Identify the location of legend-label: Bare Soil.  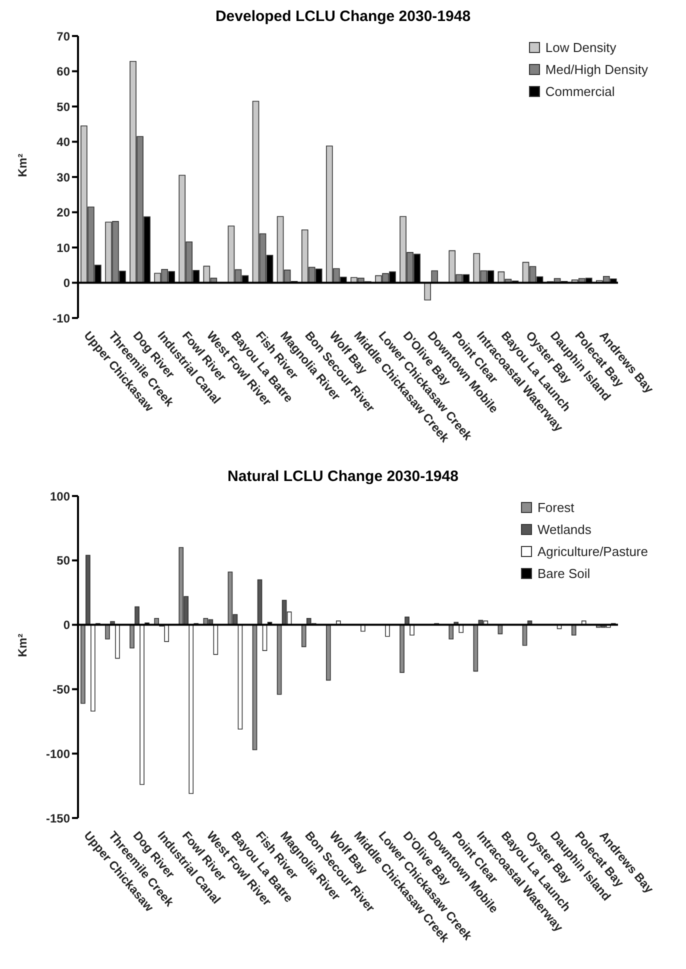
(563, 573).